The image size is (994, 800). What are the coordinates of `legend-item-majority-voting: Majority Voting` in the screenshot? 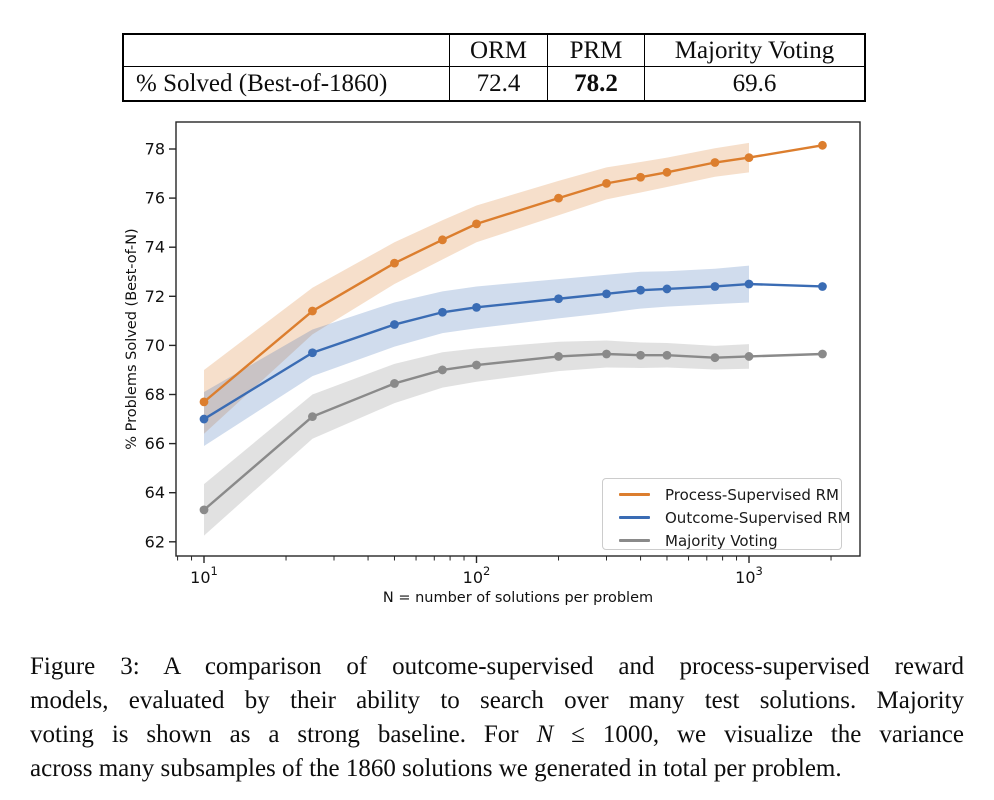 It's located at (730, 540).